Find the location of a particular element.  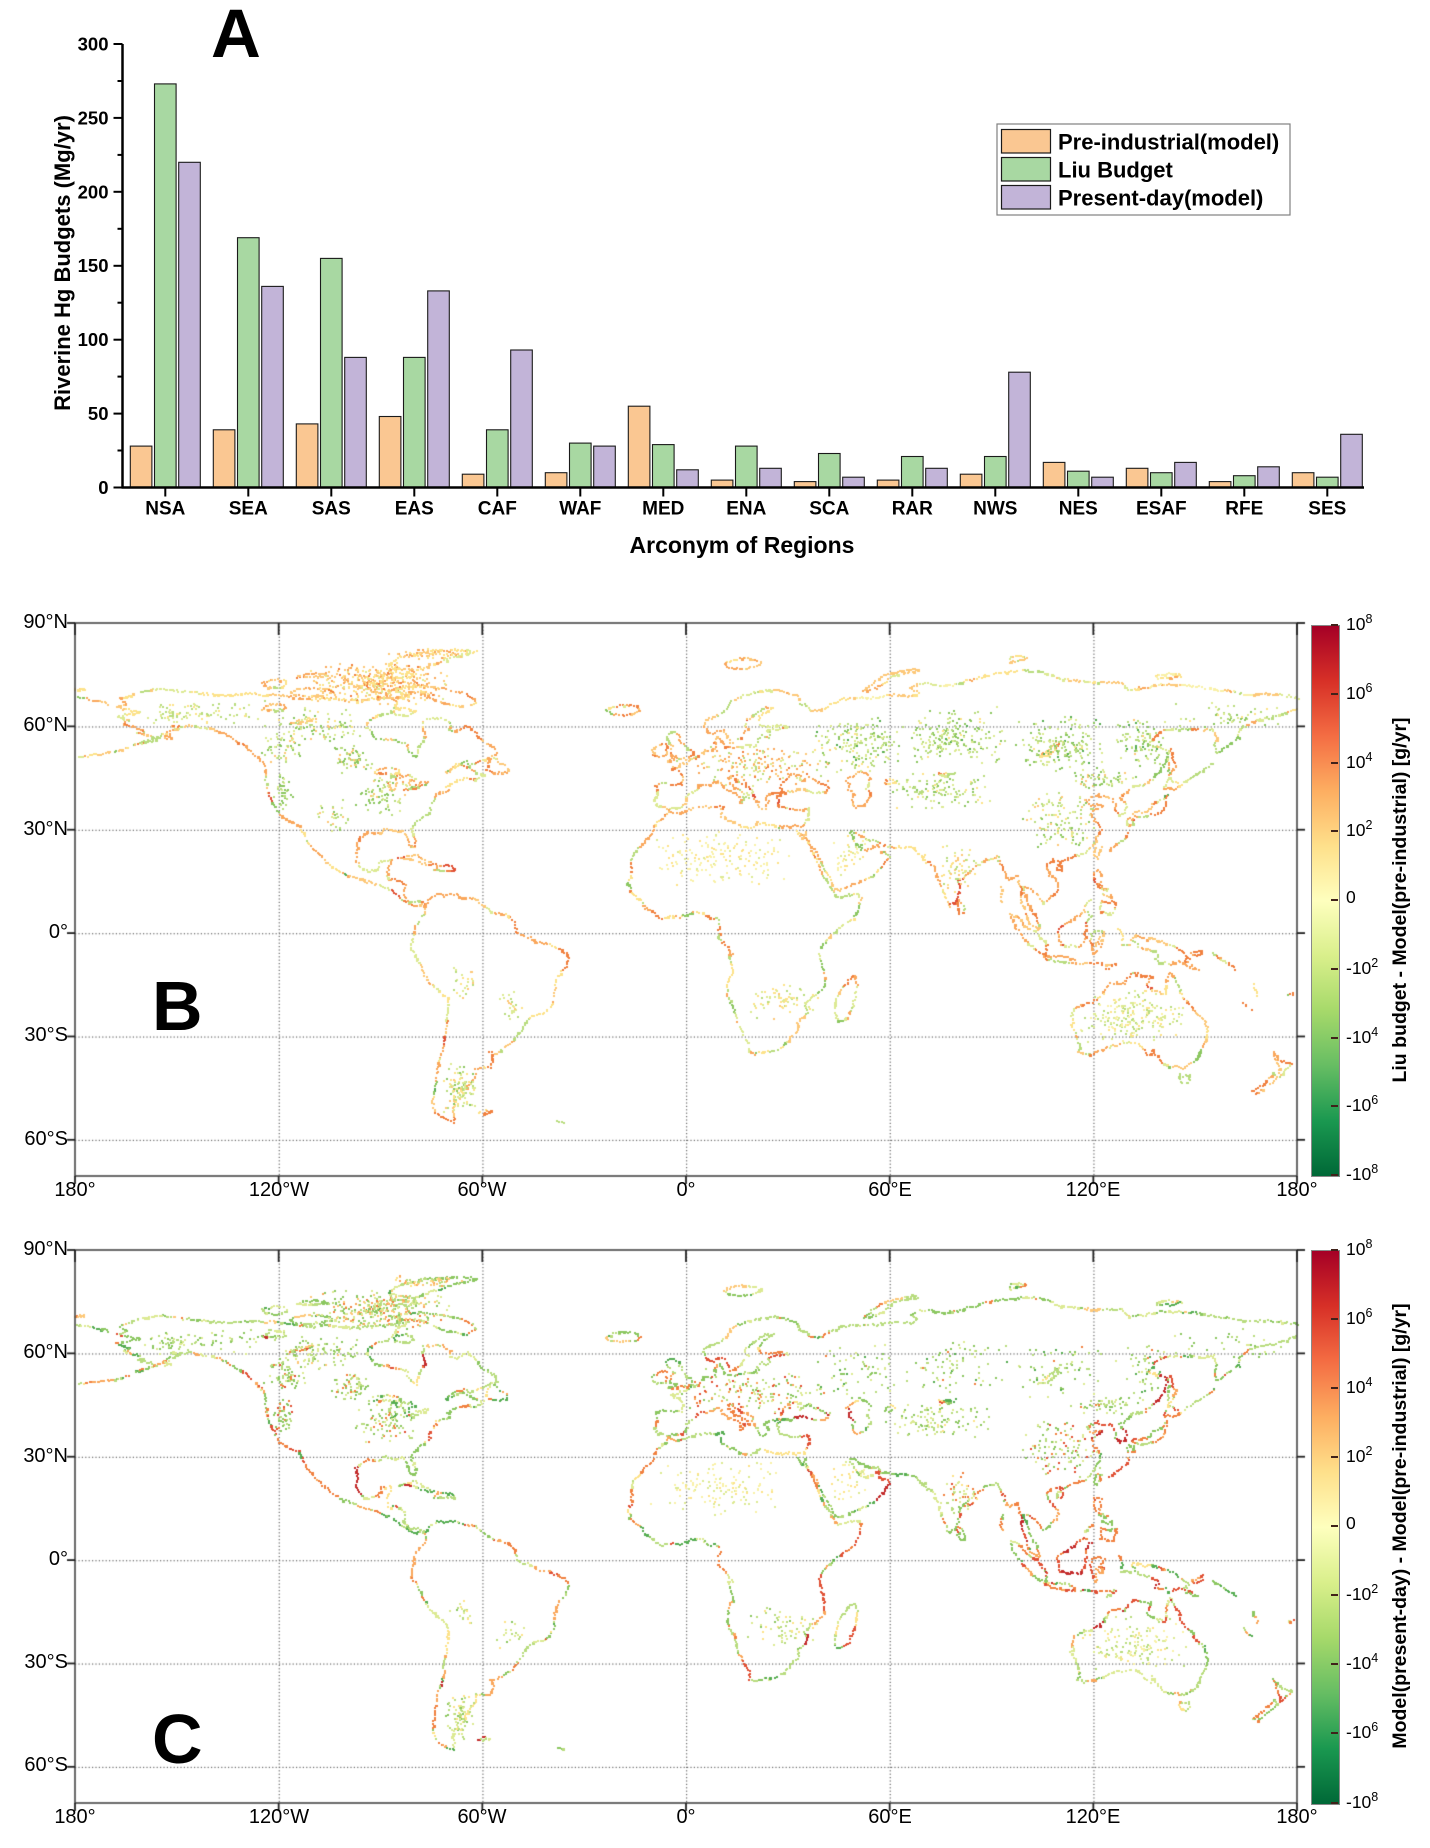

svg-text: 150 is located at coordinates (93, 265).